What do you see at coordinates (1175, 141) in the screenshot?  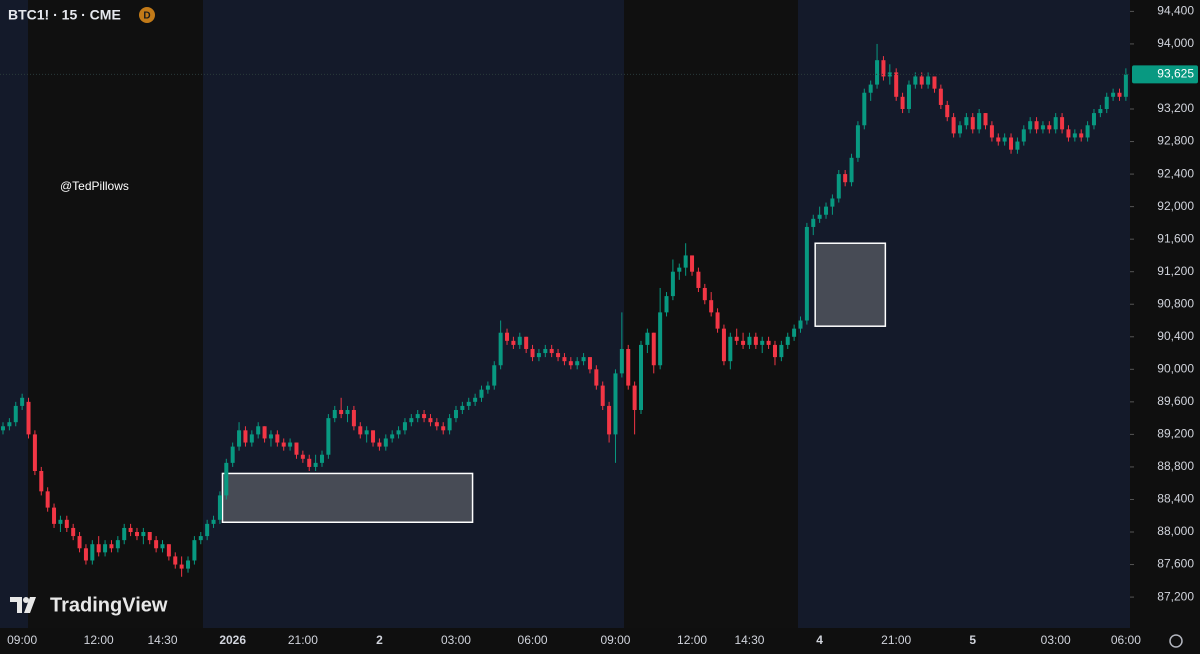 I see `y-tick-label: 92,800` at bounding box center [1175, 141].